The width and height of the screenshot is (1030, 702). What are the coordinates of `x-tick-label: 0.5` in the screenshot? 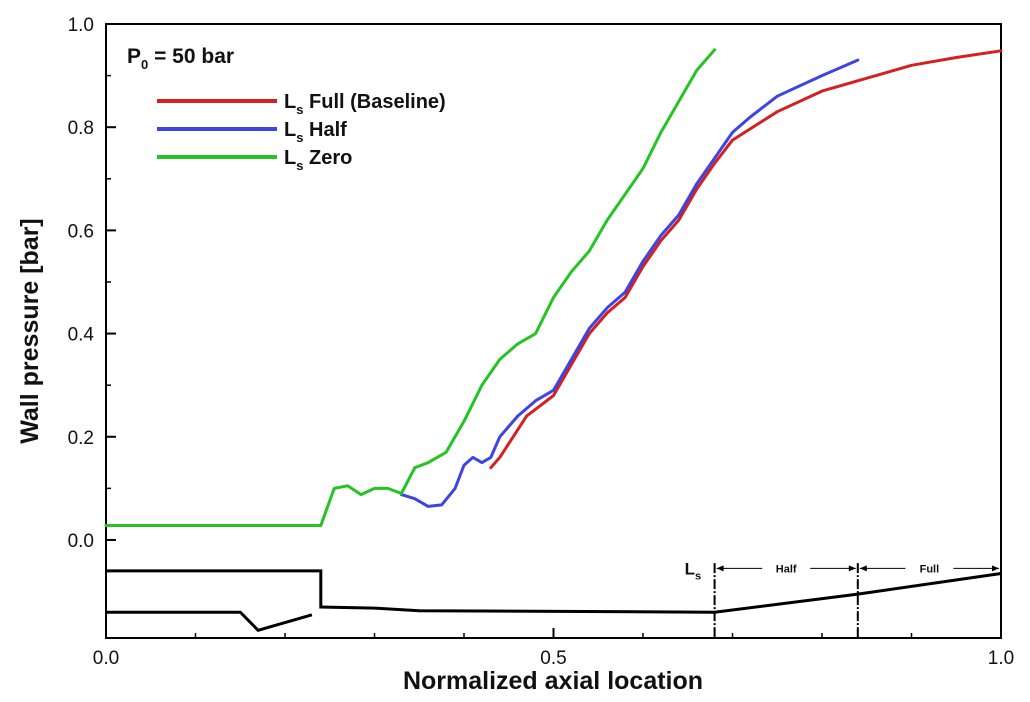 It's located at (553, 658).